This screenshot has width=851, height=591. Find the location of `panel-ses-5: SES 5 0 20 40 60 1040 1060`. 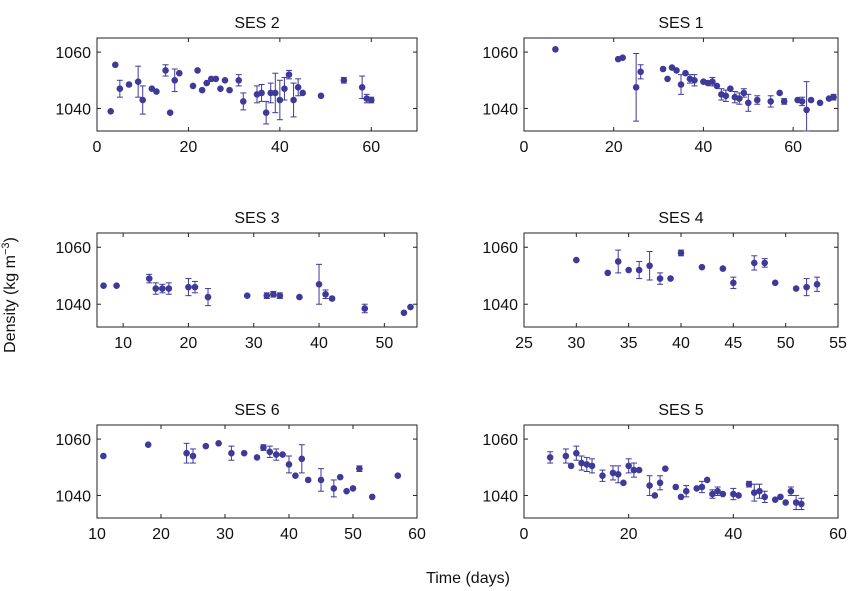

panel-ses-5: SES 5 0 20 40 60 1040 1060 is located at coordinates (664, 472).